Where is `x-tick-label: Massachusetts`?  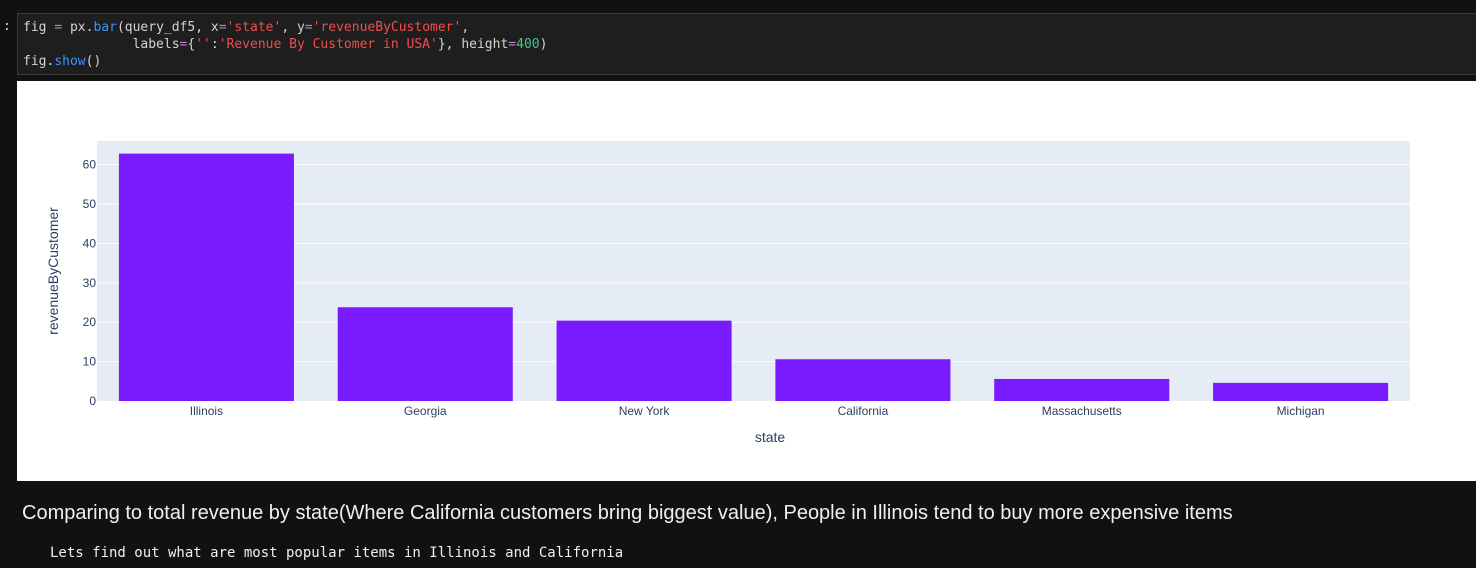
x-tick-label: Massachusetts is located at coordinates (1082, 411).